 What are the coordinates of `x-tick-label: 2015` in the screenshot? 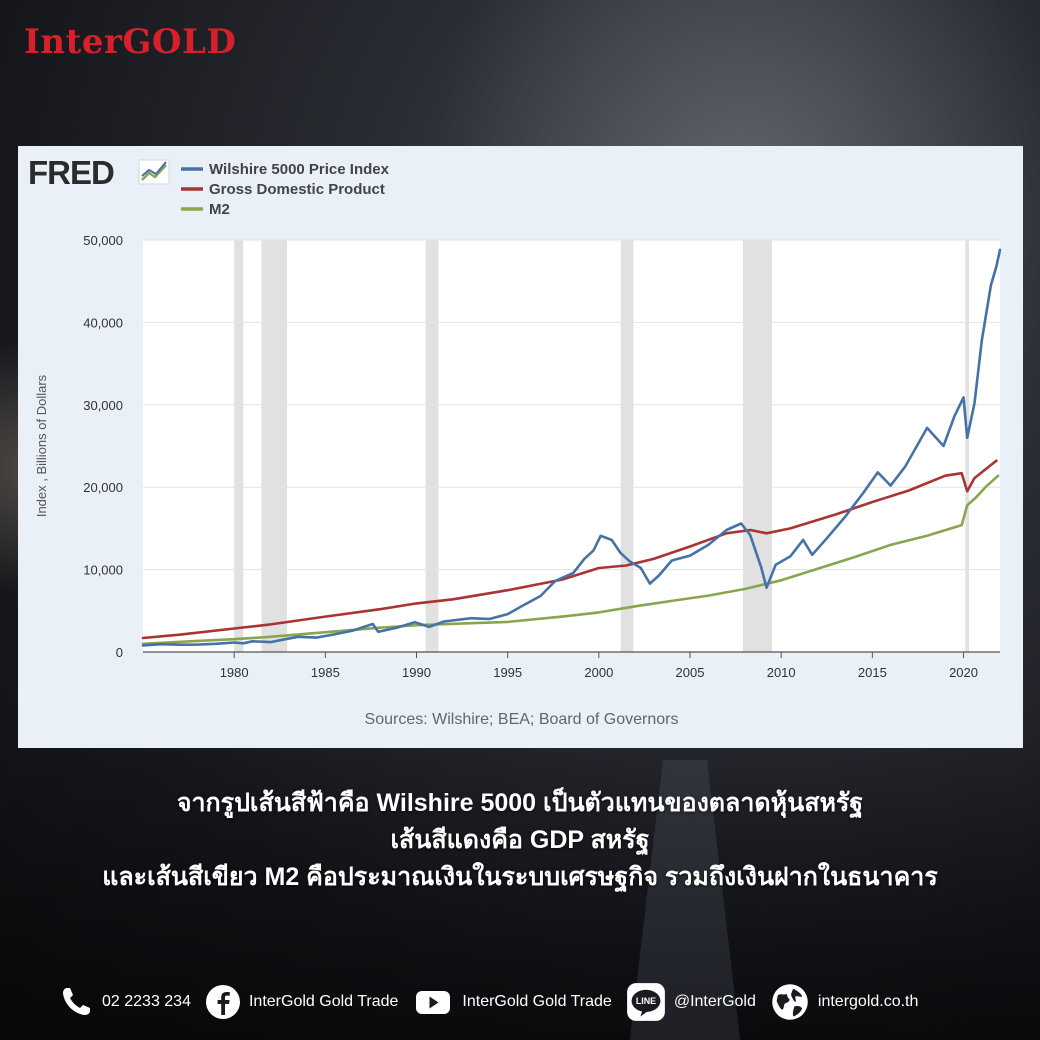 It's located at (872, 672).